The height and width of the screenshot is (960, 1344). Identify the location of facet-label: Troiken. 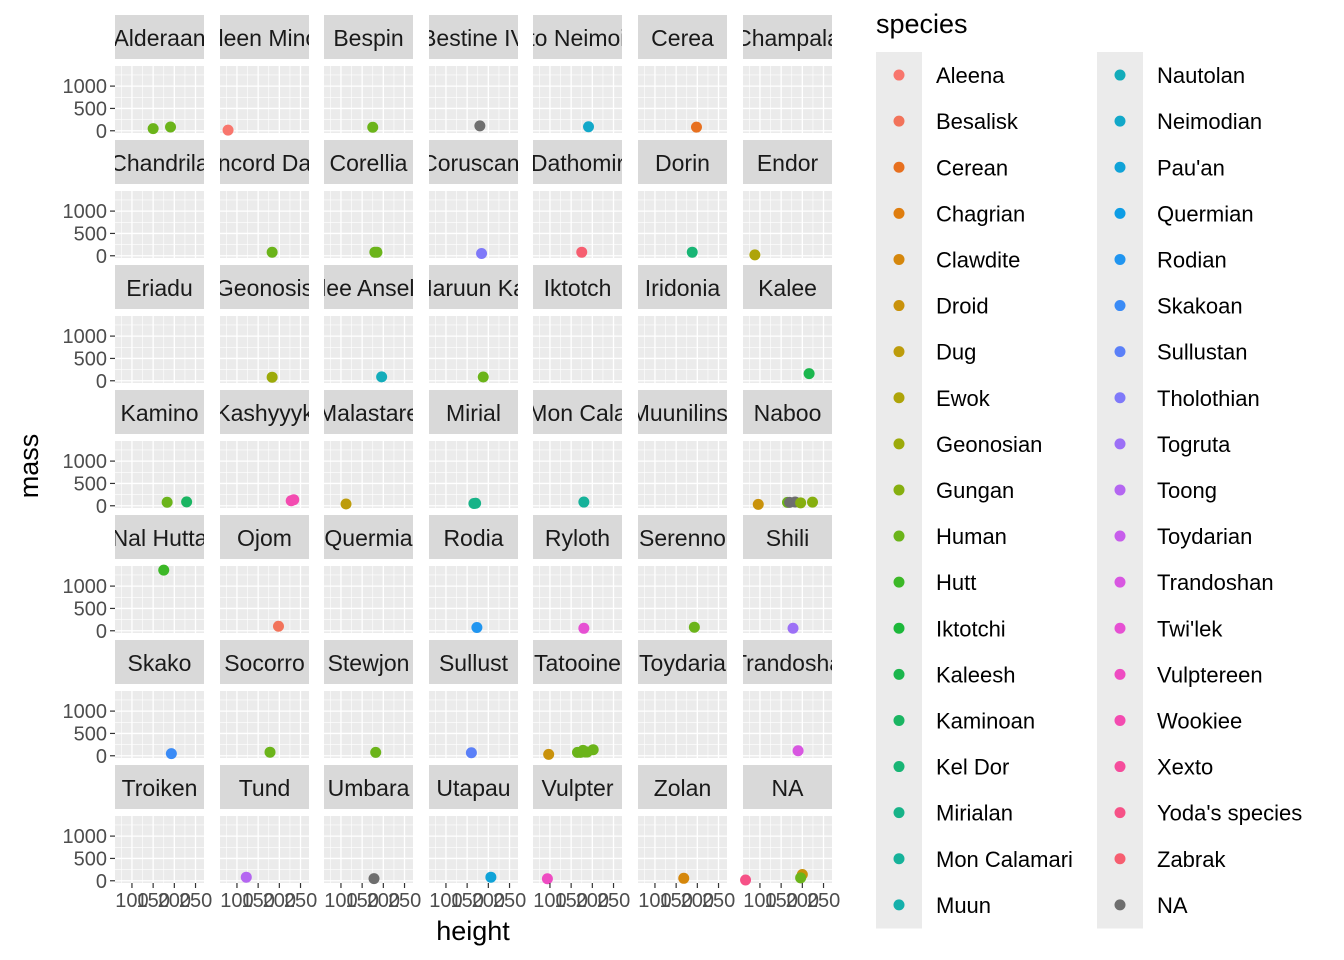
(160, 788).